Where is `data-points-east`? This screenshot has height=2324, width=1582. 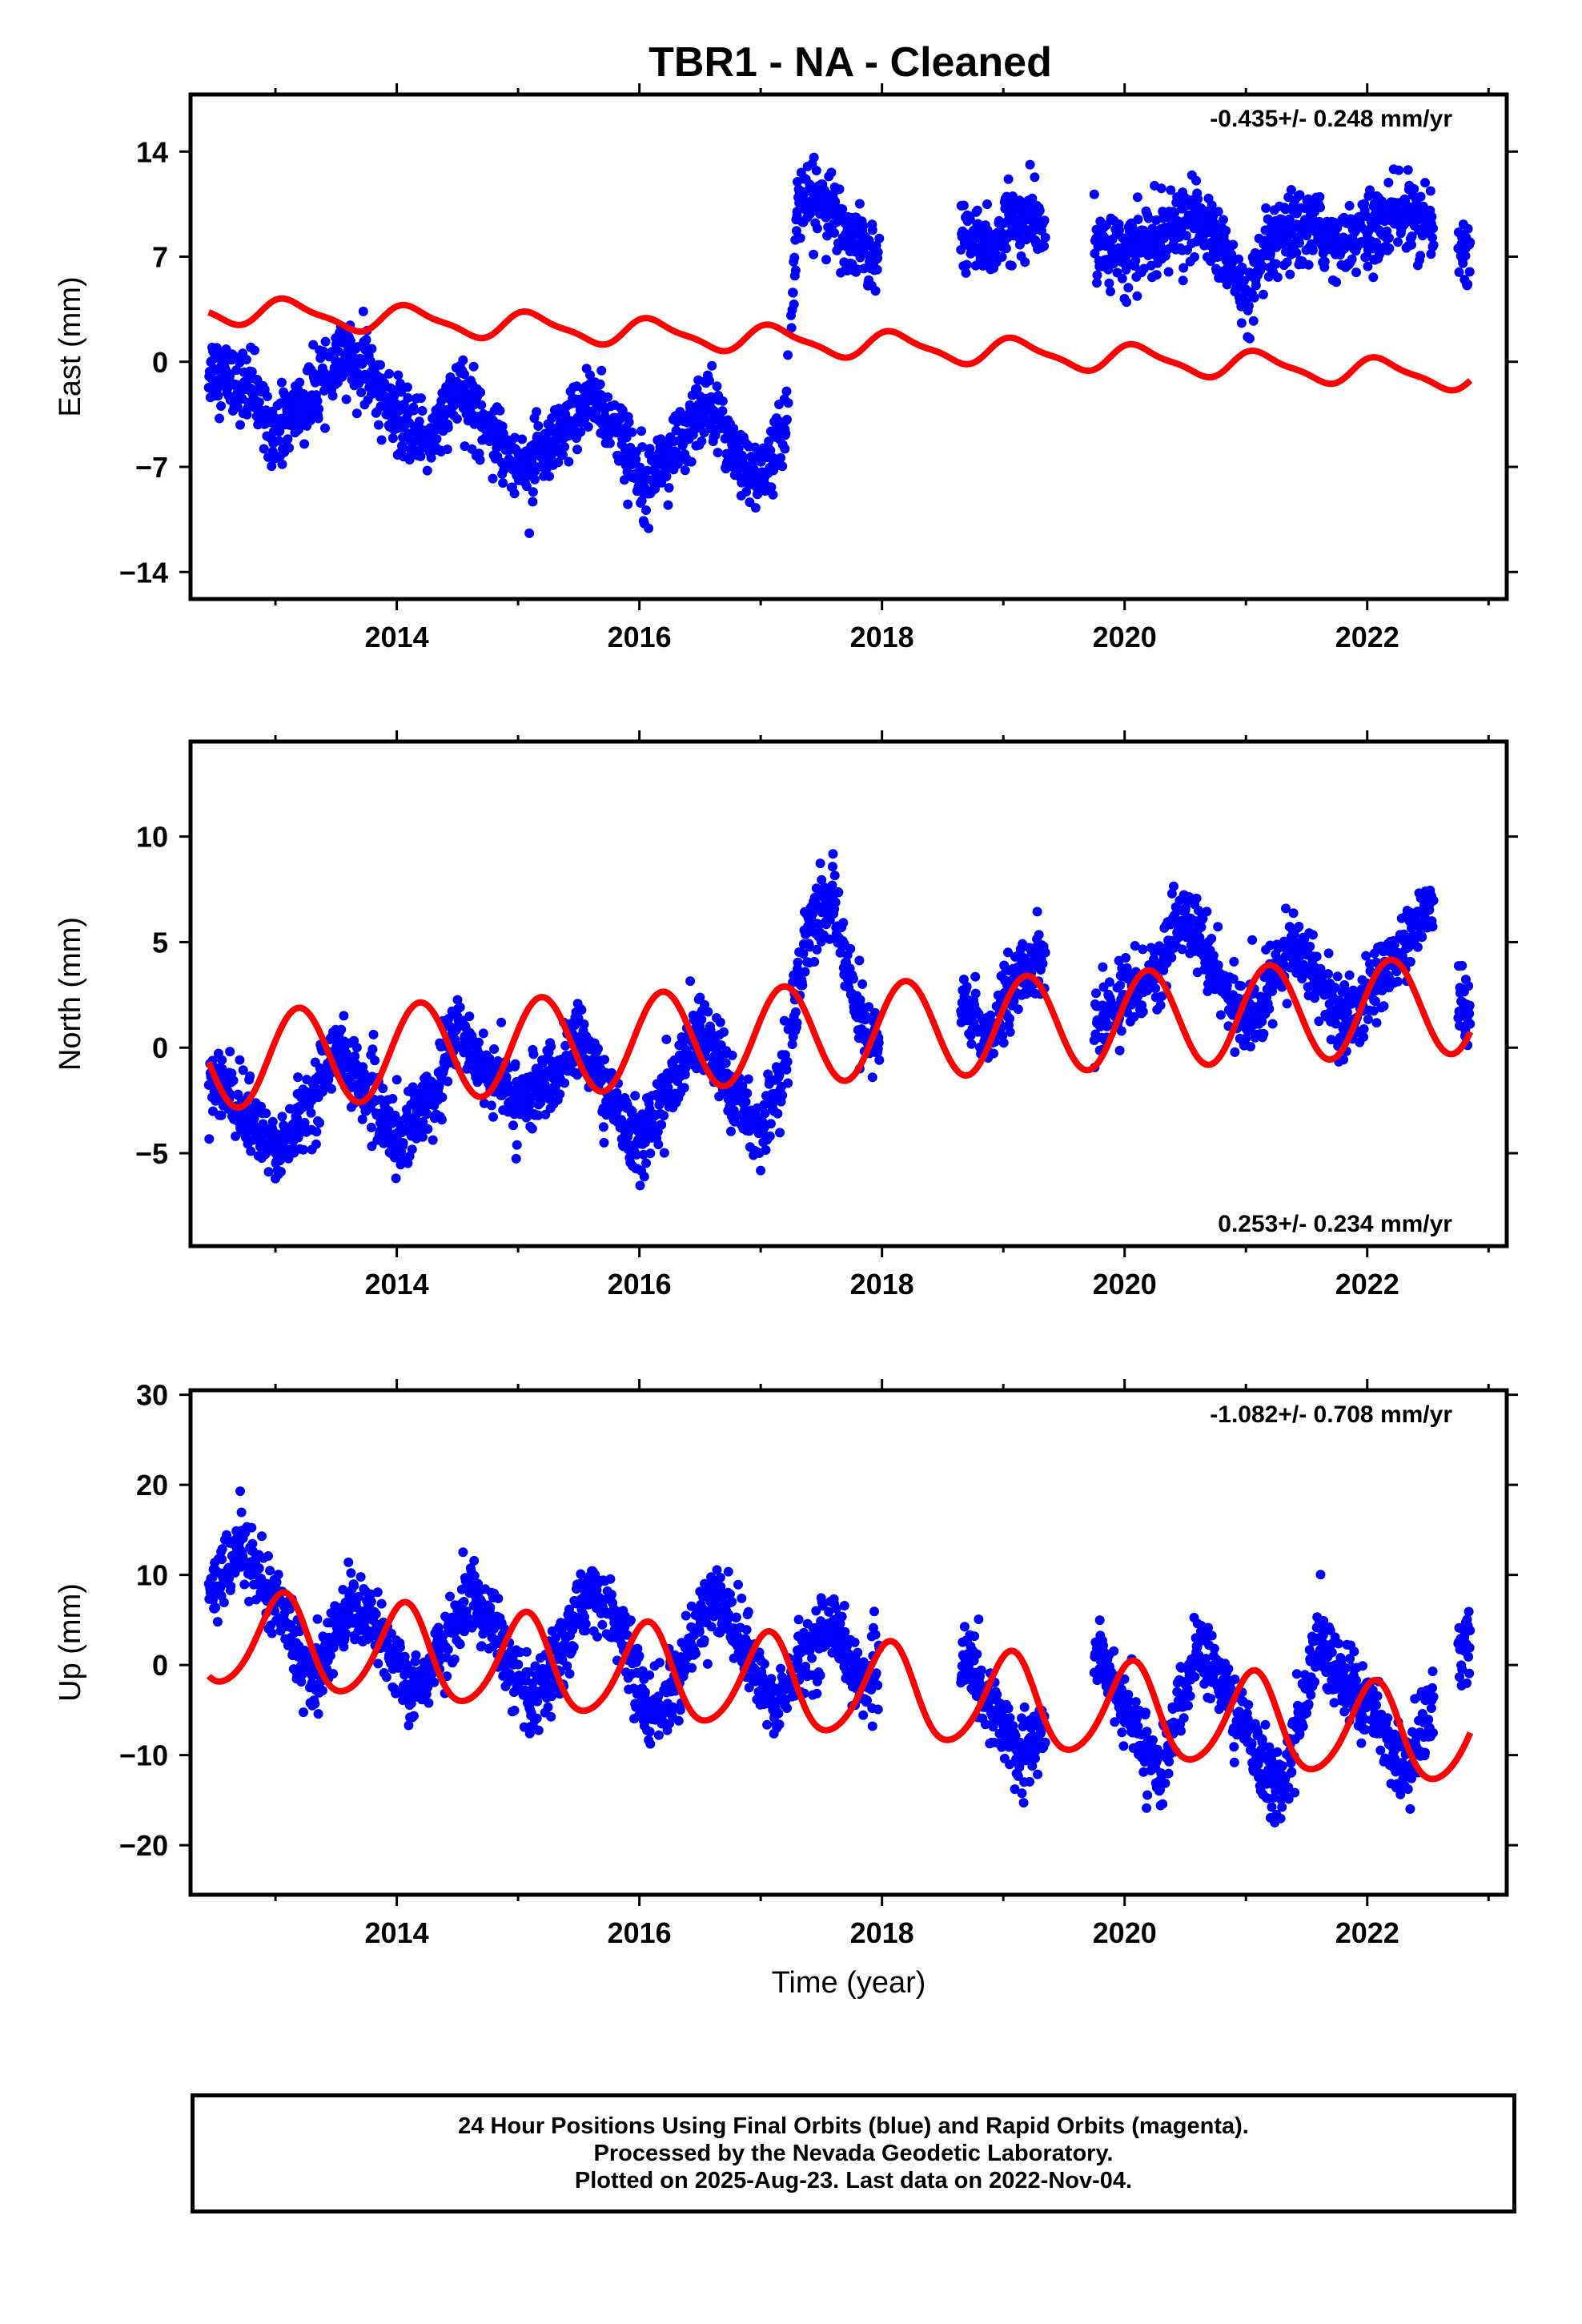 data-points-east is located at coordinates (840, 345).